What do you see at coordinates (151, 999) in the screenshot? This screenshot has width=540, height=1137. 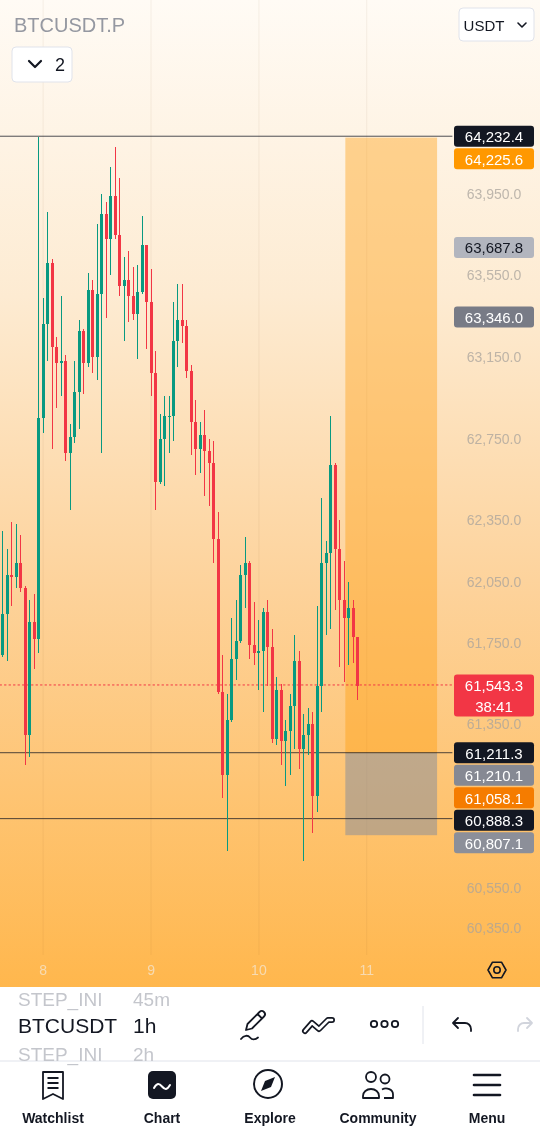 I see `text: 45m` at bounding box center [151, 999].